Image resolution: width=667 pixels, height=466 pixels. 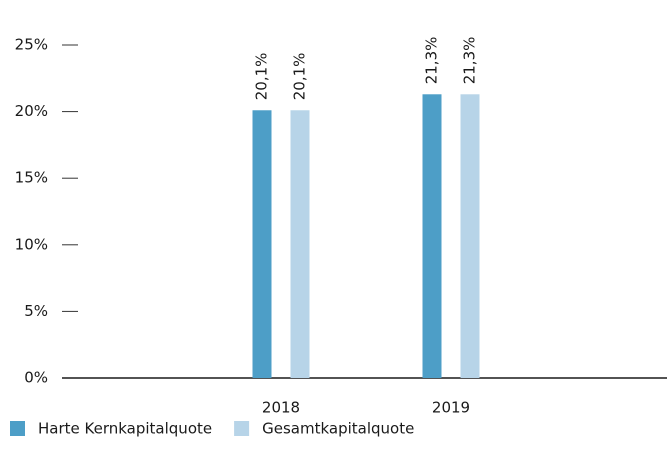 What do you see at coordinates (451, 408) in the screenshot?
I see `x-tick-label: 2019` at bounding box center [451, 408].